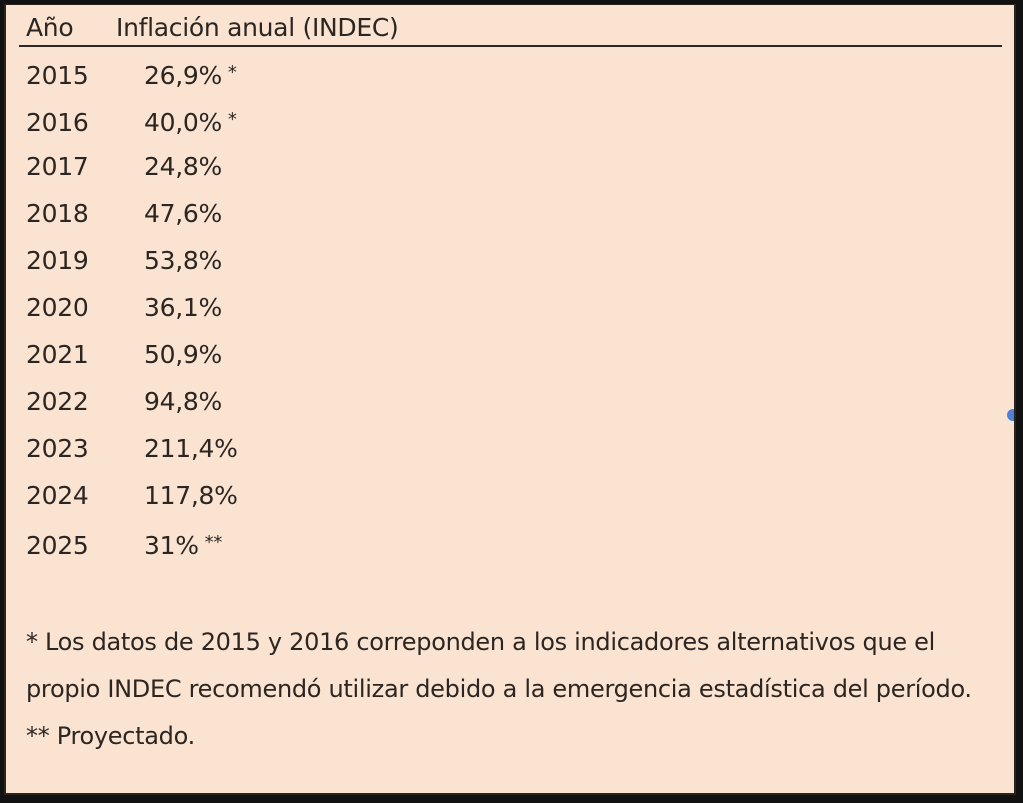 This screenshot has height=803, width=1023. What do you see at coordinates (132, 457) in the screenshot?
I see `table-row: 2023 211,4%` at bounding box center [132, 457].